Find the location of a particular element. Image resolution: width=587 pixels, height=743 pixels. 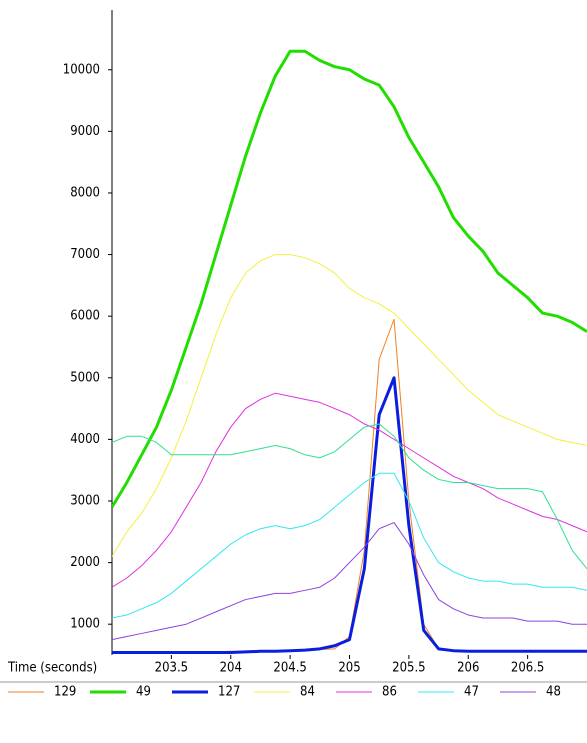

x-tick-label: 206 is located at coordinates (468, 668).